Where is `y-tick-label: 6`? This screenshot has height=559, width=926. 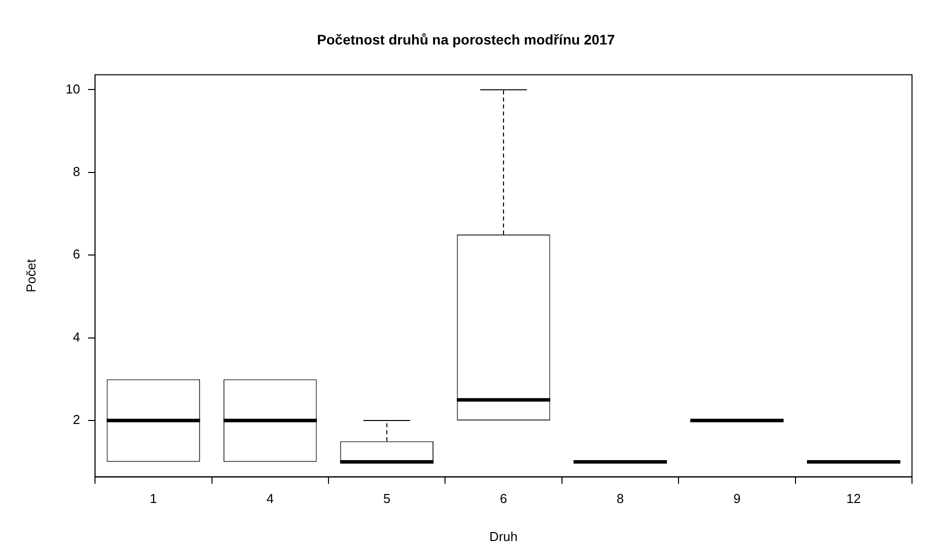 y-tick-label: 6 is located at coordinates (76, 254).